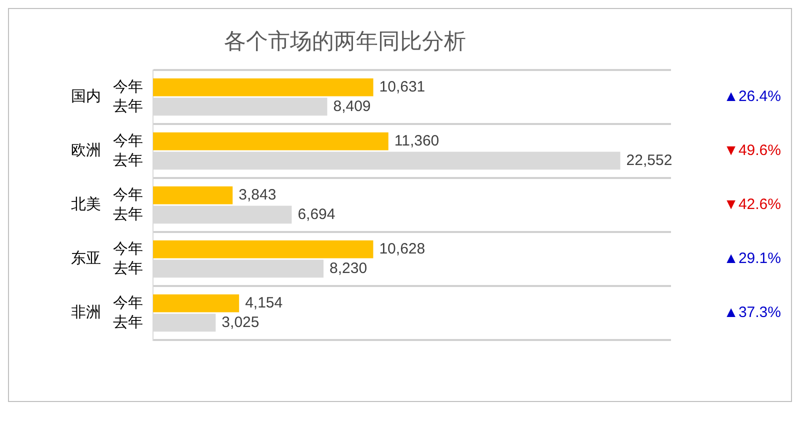 The image size is (801, 432). I want to click on data-label: 10,628, so click(402, 249).